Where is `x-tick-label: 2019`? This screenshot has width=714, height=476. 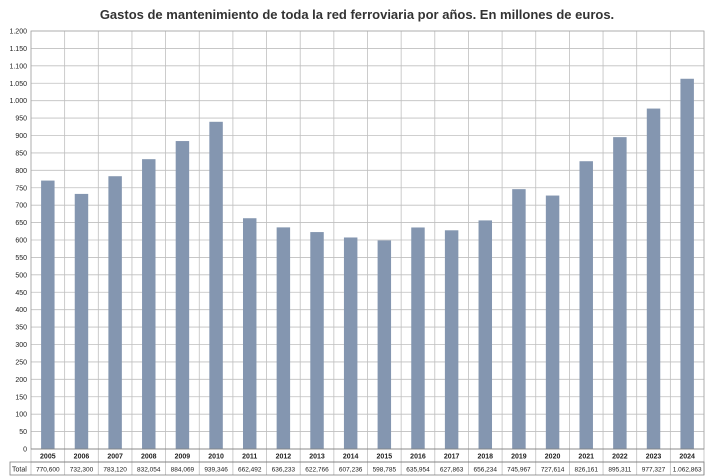 x-tick-label: 2019 is located at coordinates (519, 457).